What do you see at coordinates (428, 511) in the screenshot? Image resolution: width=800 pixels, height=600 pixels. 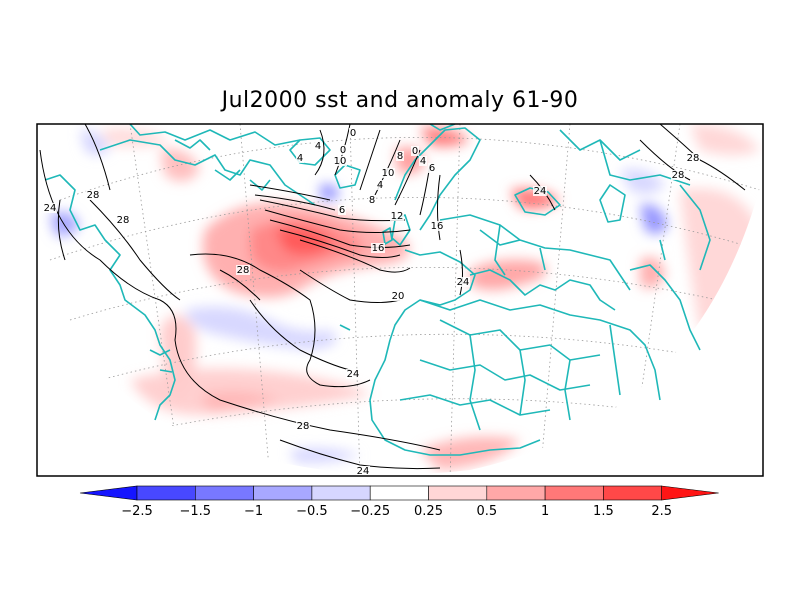 I see `colorbar-label: 0.25` at bounding box center [428, 511].